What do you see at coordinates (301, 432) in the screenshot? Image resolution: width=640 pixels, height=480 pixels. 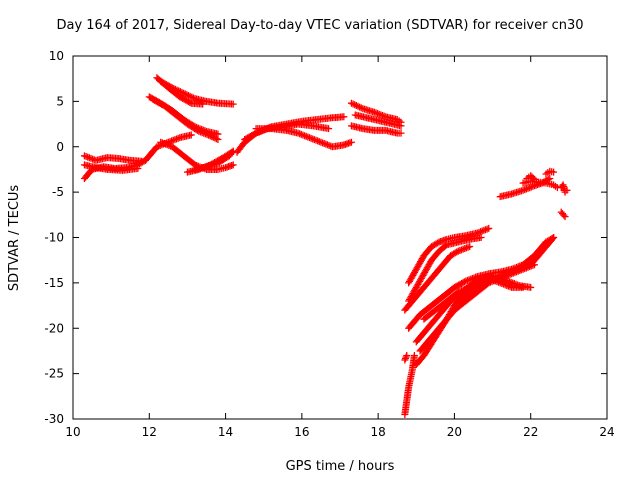 I see `x-tick-label: 16` at bounding box center [301, 432].